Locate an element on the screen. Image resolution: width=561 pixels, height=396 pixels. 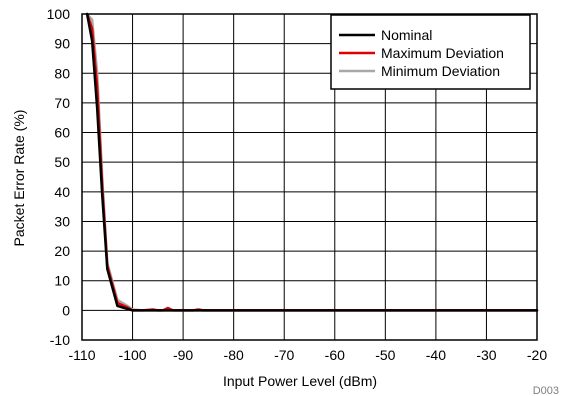
y-tick-labels: -10 0 10 20 30 40 50 60 70 80 90 100 is located at coordinates (59, 177).